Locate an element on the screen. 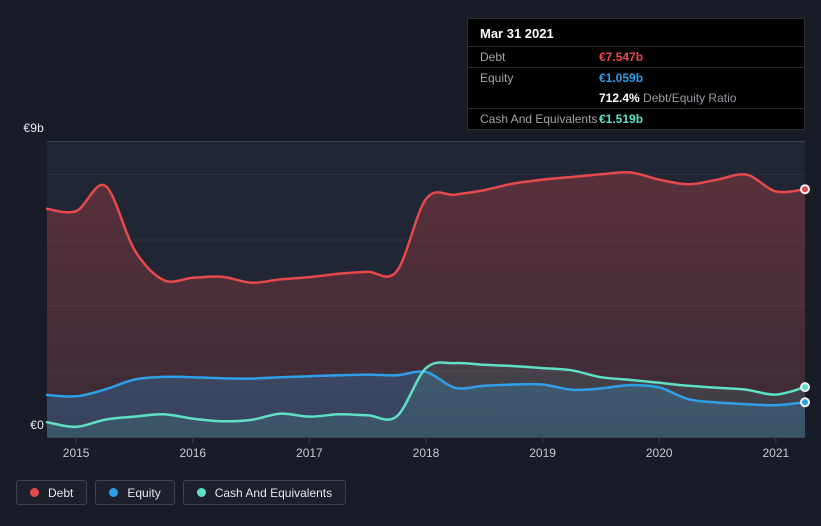 This screenshot has width=821, height=526. tooltip-debt-row: Debt €7.547b is located at coordinates (636, 57).